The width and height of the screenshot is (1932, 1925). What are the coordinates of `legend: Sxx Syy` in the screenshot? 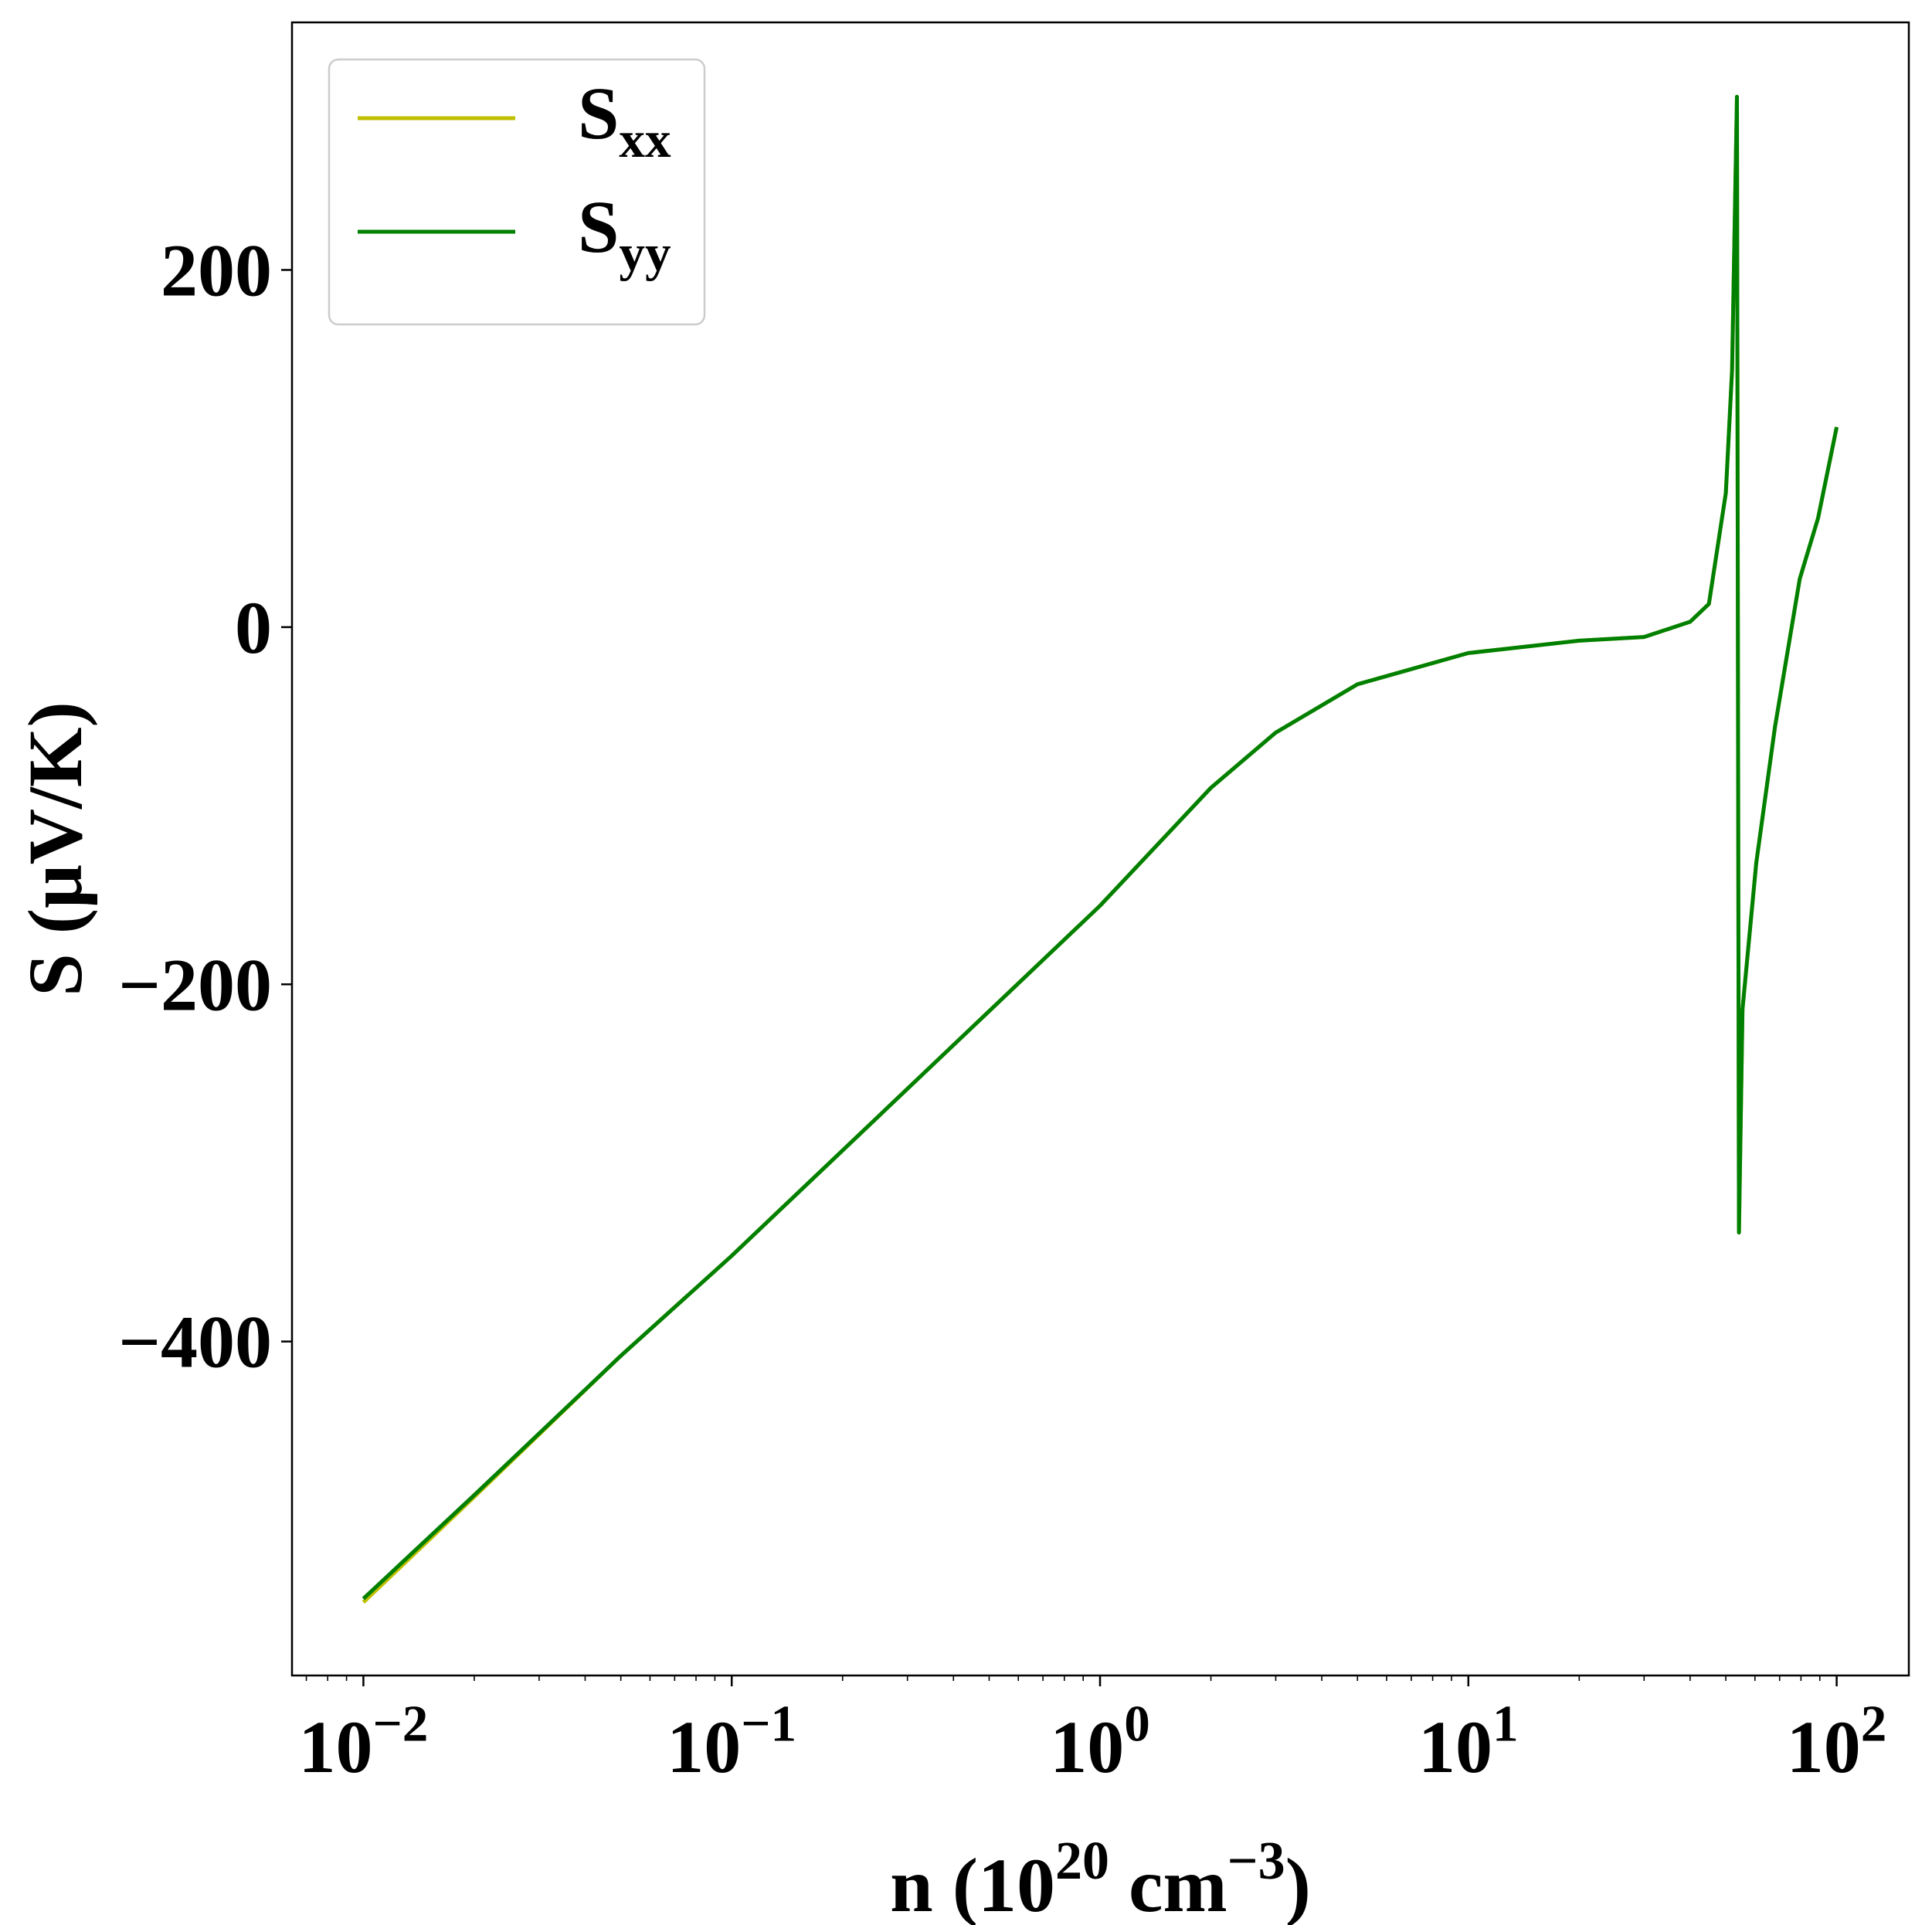 It's located at (517, 192).